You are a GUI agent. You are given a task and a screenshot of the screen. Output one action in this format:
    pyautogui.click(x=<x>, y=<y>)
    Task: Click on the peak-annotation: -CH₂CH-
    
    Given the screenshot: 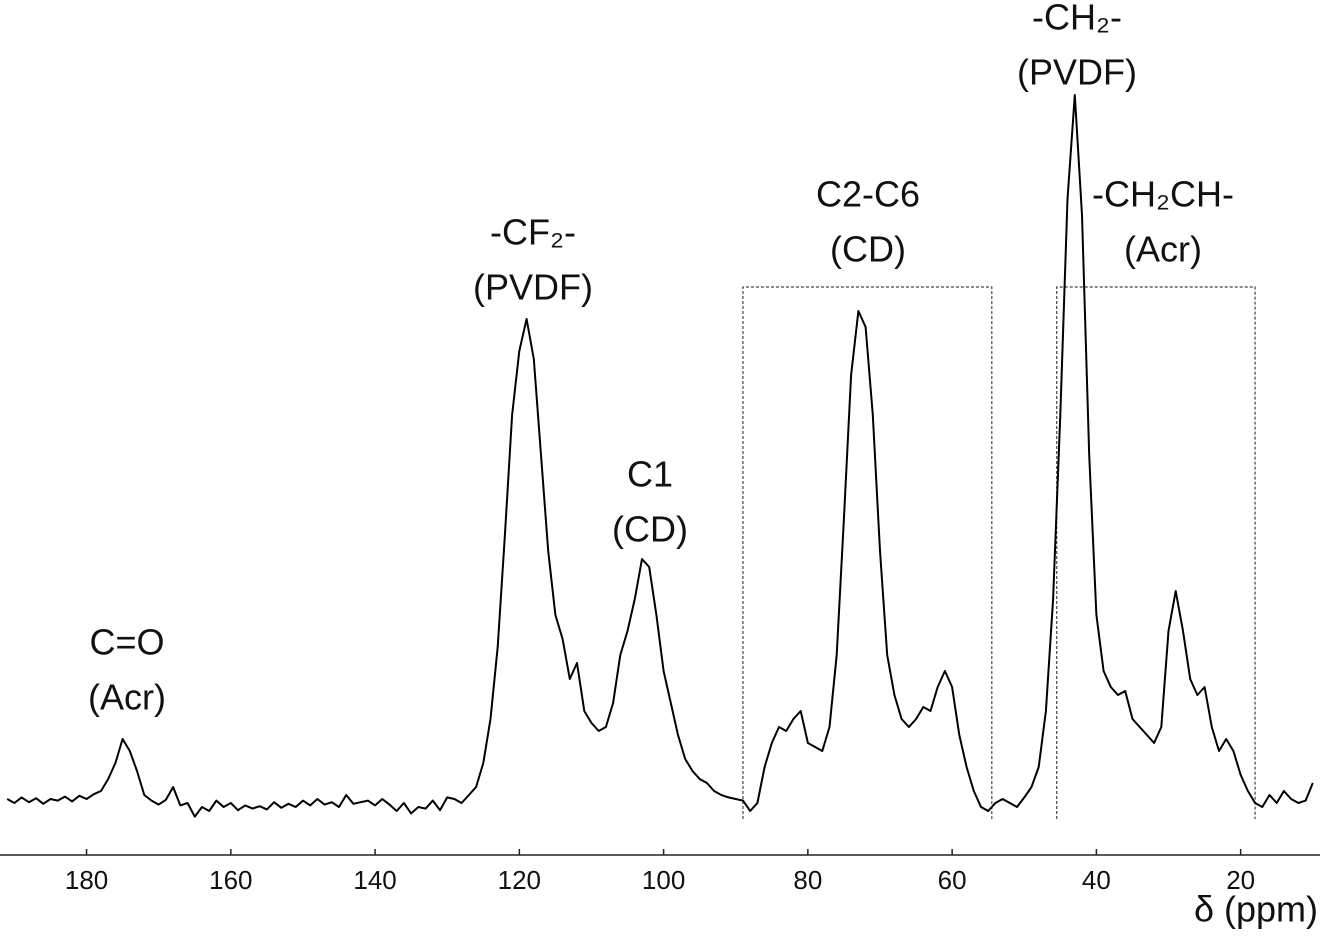 What is the action you would take?
    pyautogui.click(x=1163, y=194)
    